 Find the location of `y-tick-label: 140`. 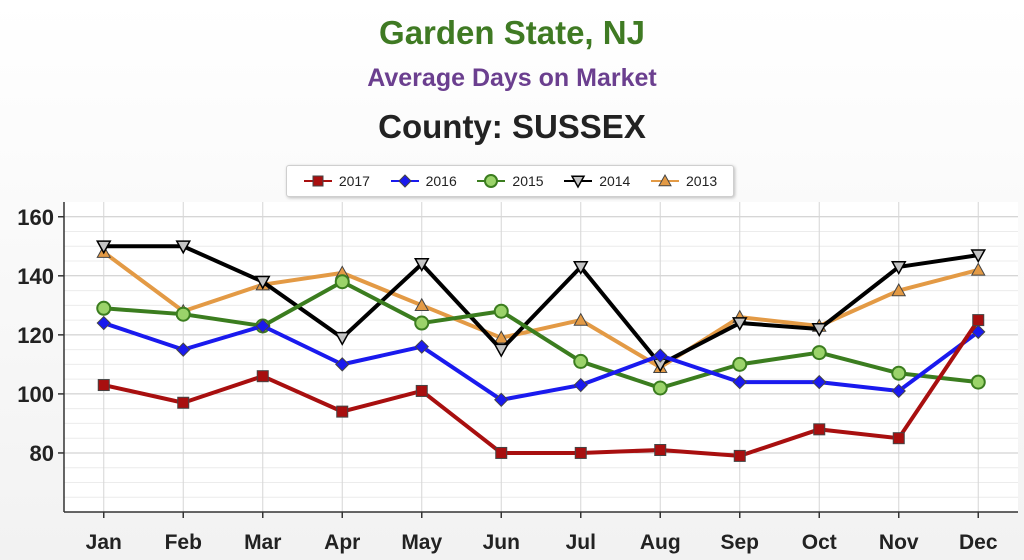

y-tick-label: 140 is located at coordinates (35, 276).